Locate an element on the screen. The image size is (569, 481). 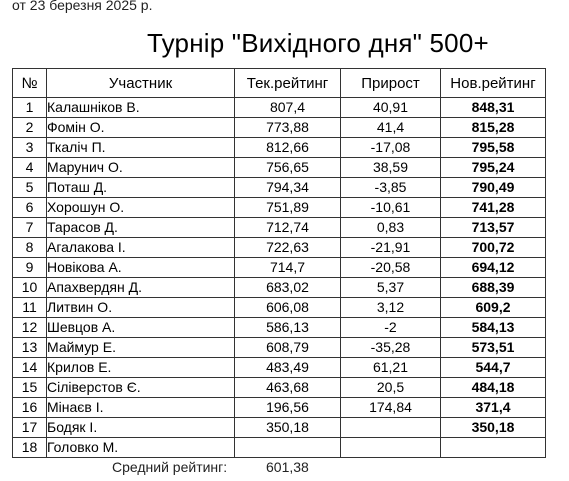
cell-new-rating: 795,24 is located at coordinates (493, 167).